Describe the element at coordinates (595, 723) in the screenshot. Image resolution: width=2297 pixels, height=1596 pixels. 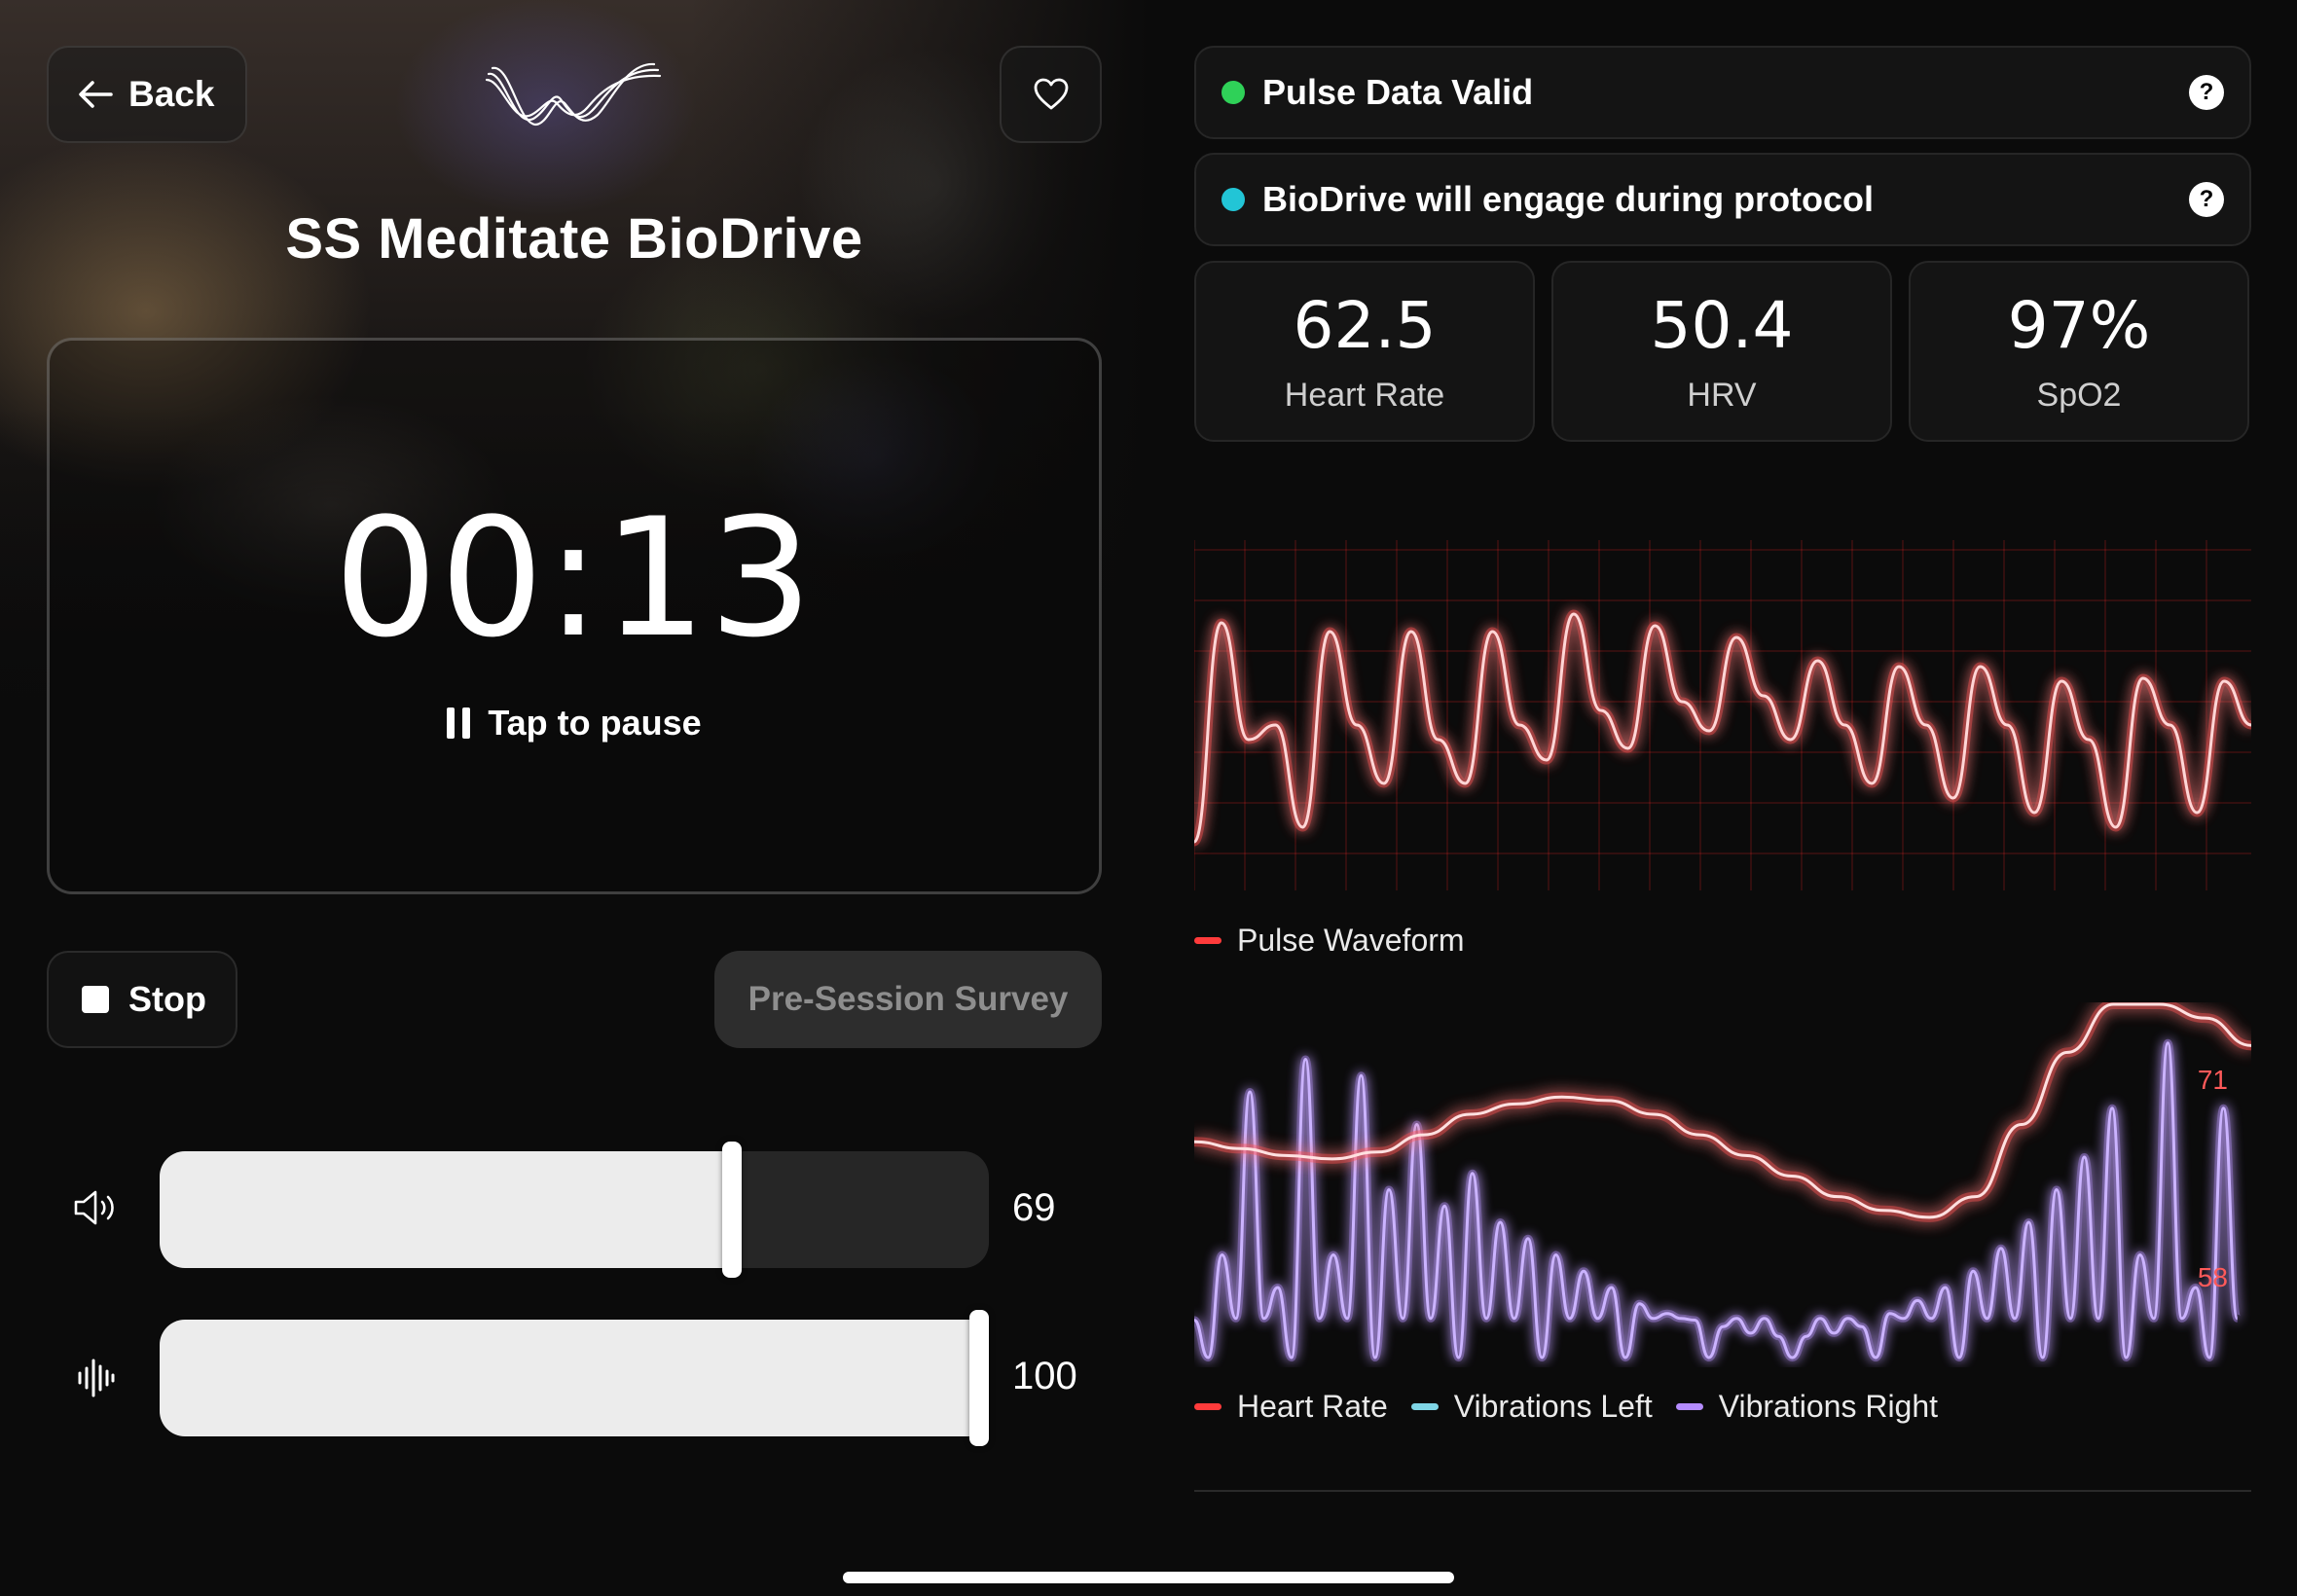
I see `pause-hint-label: Tap to pause` at that location.